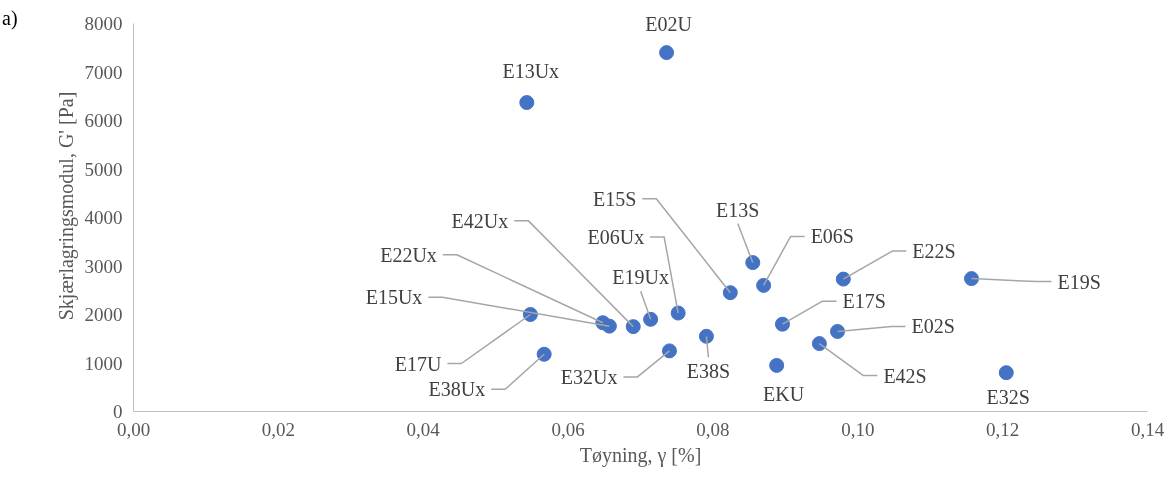  What do you see at coordinates (1003, 429) in the screenshot?
I see `x-tick-label: 0,12` at bounding box center [1003, 429].